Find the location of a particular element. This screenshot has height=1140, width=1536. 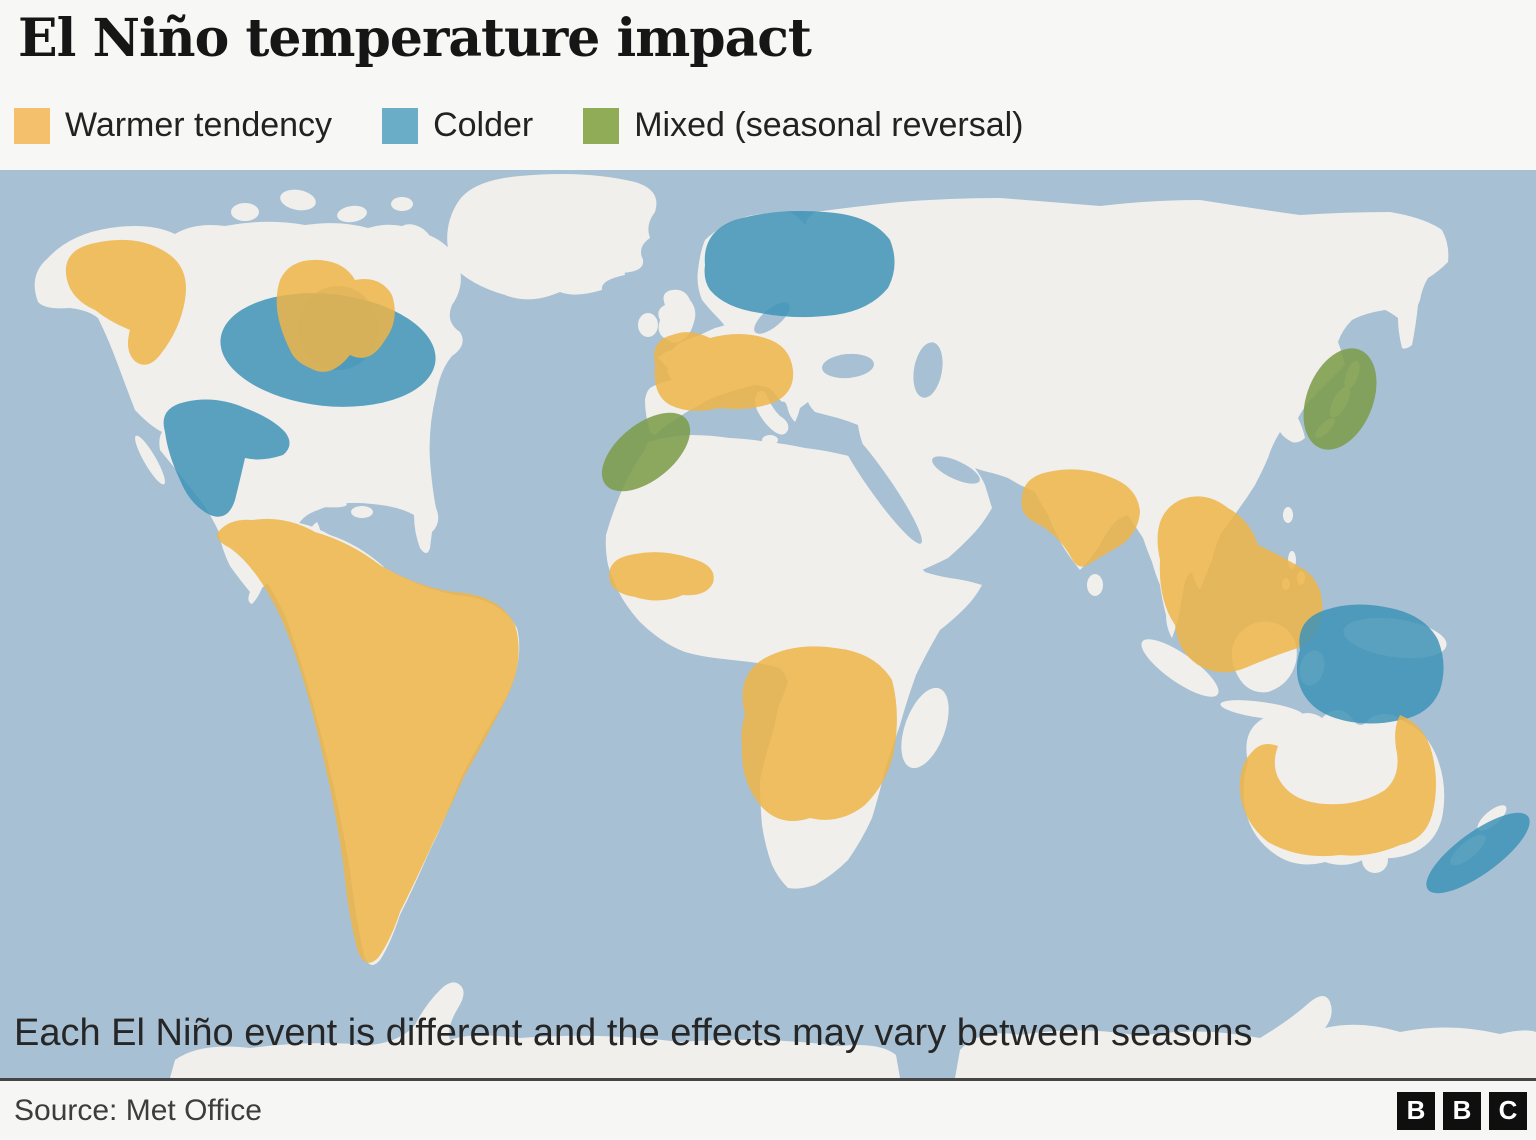

blob-warmer-south-america is located at coordinates (368, 740).